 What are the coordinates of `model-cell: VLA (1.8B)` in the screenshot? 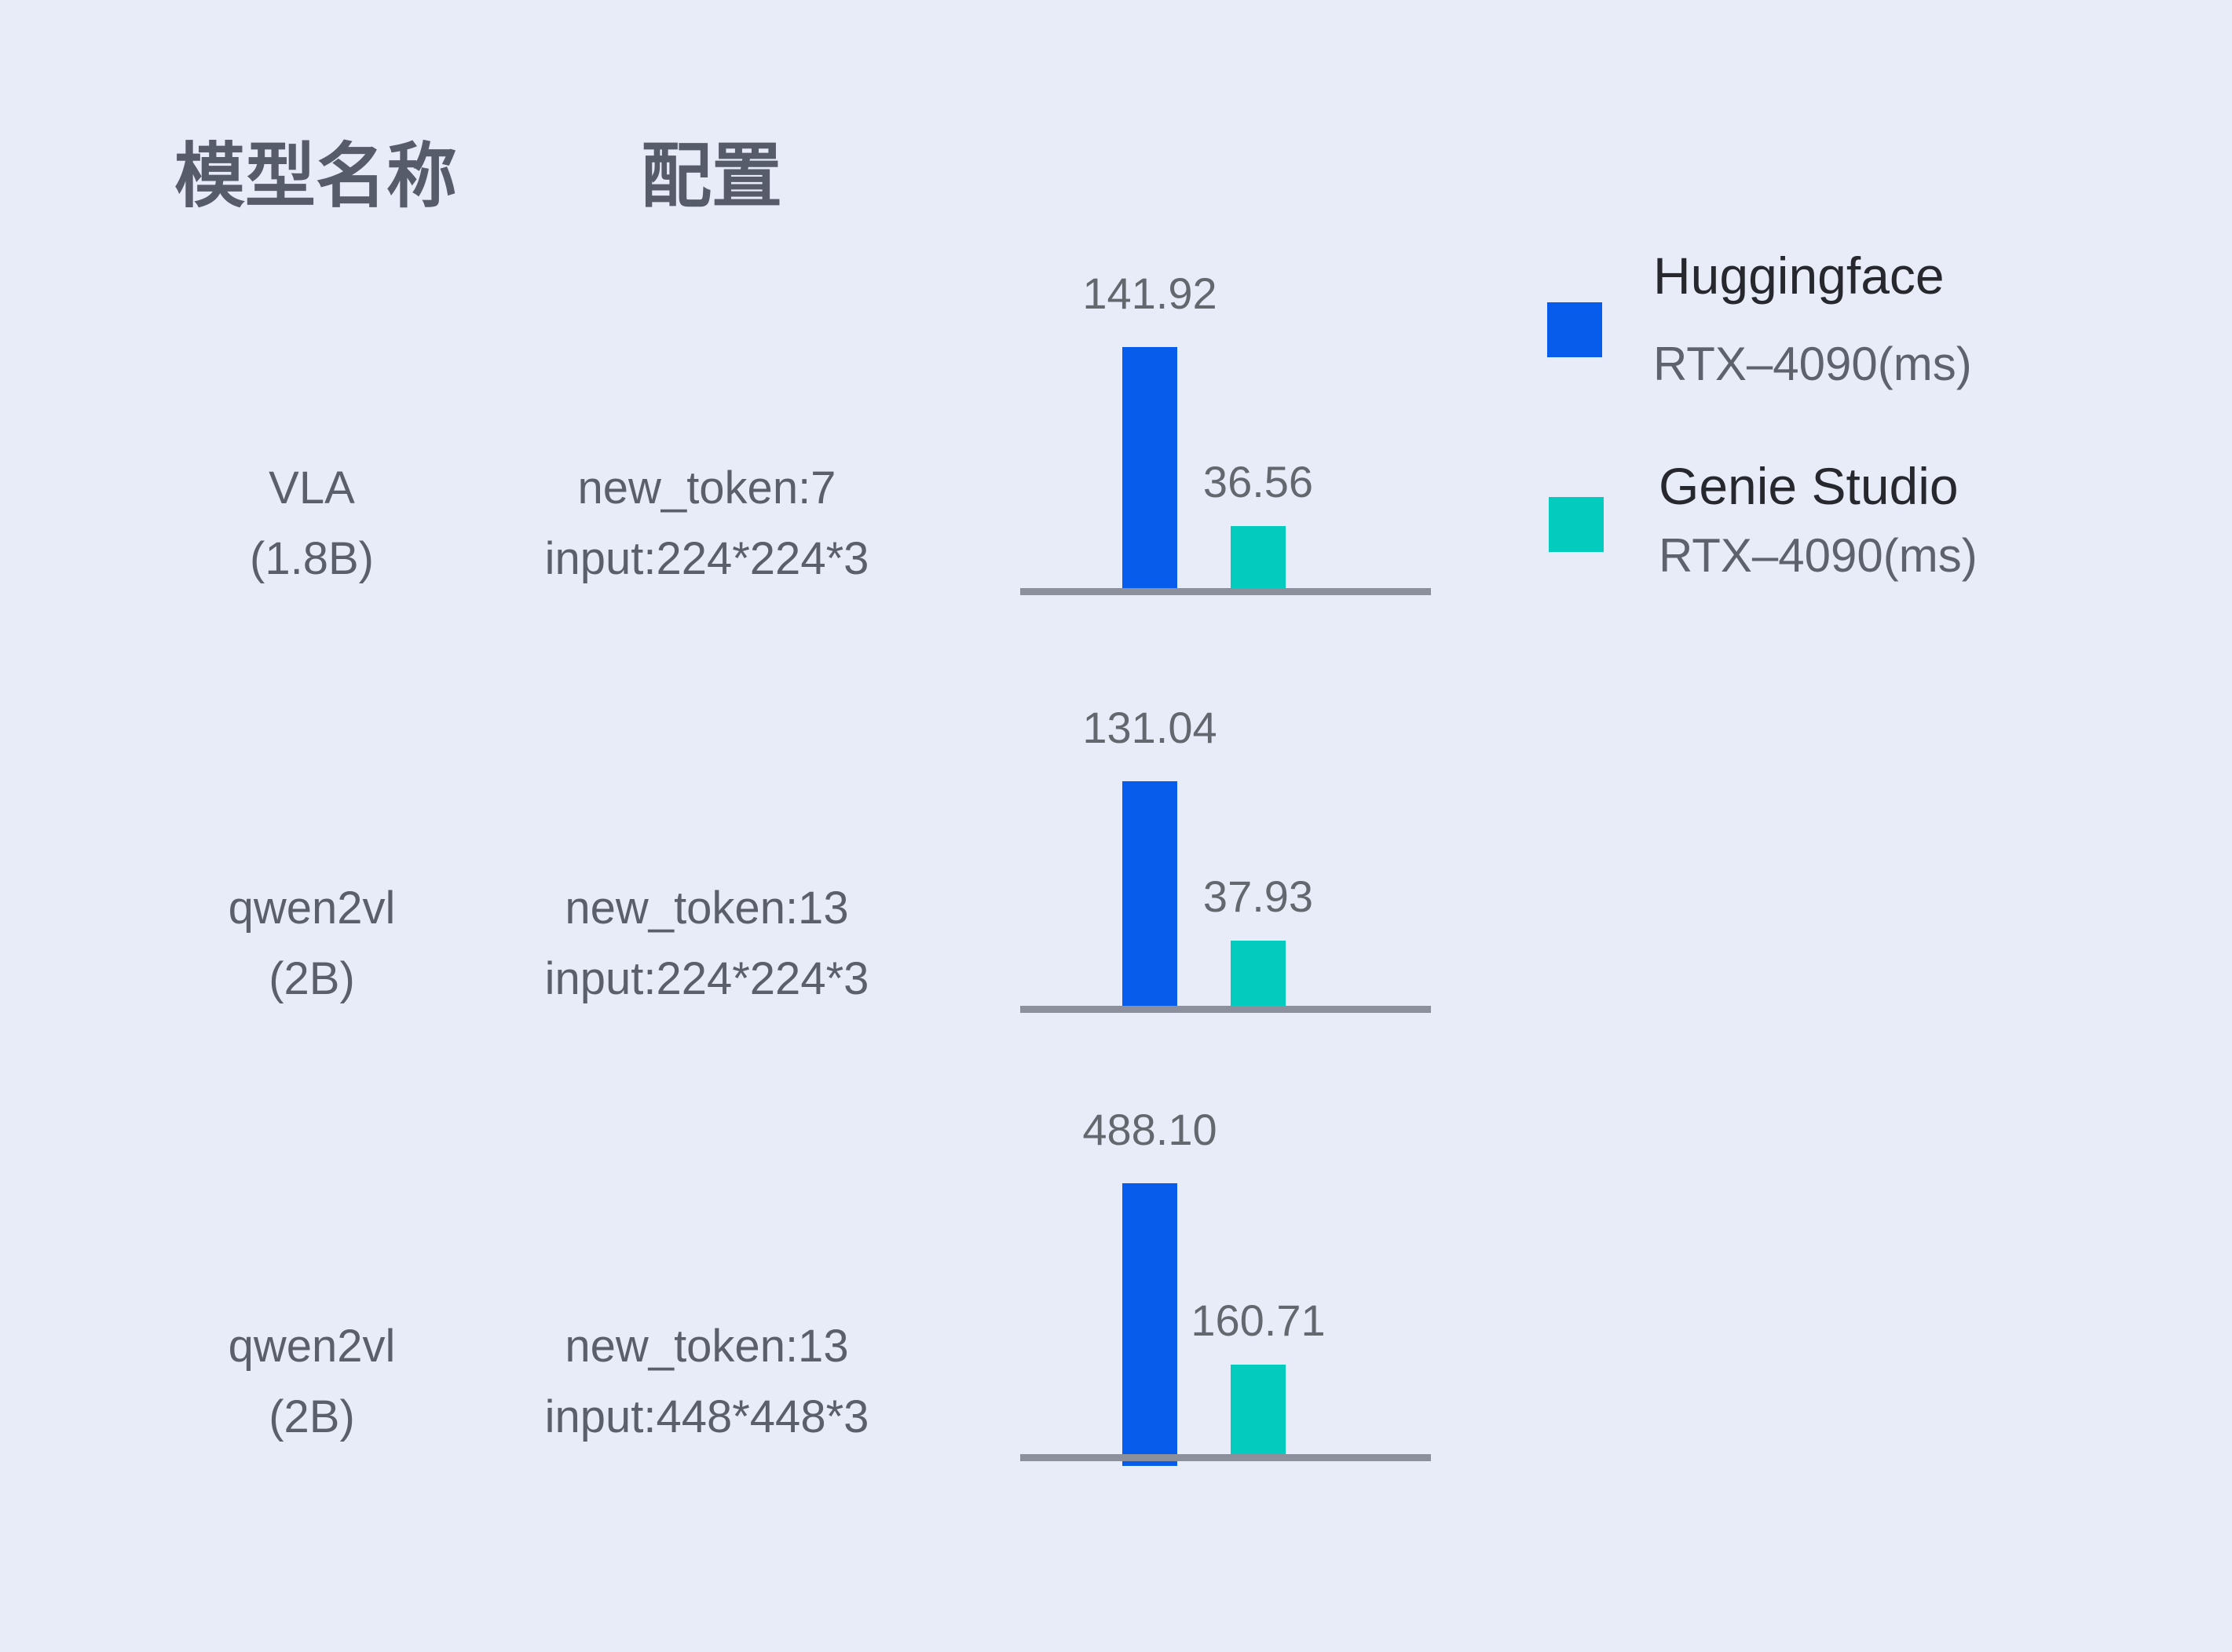 It's located at (312, 523).